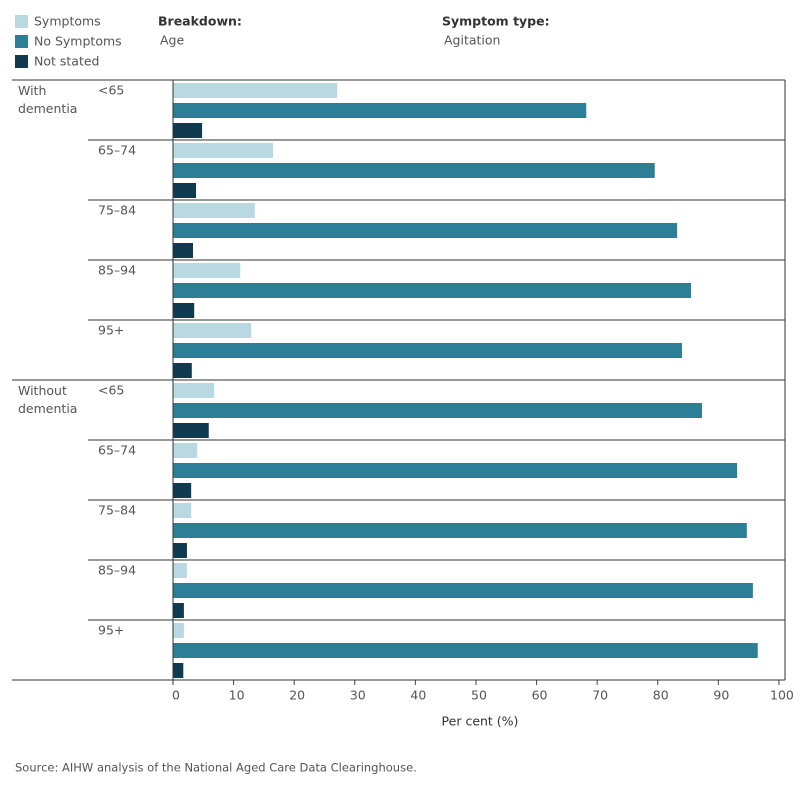 This screenshot has width=800, height=800. Describe the element at coordinates (721, 695) in the screenshot. I see `x-tick-label: 90` at that location.